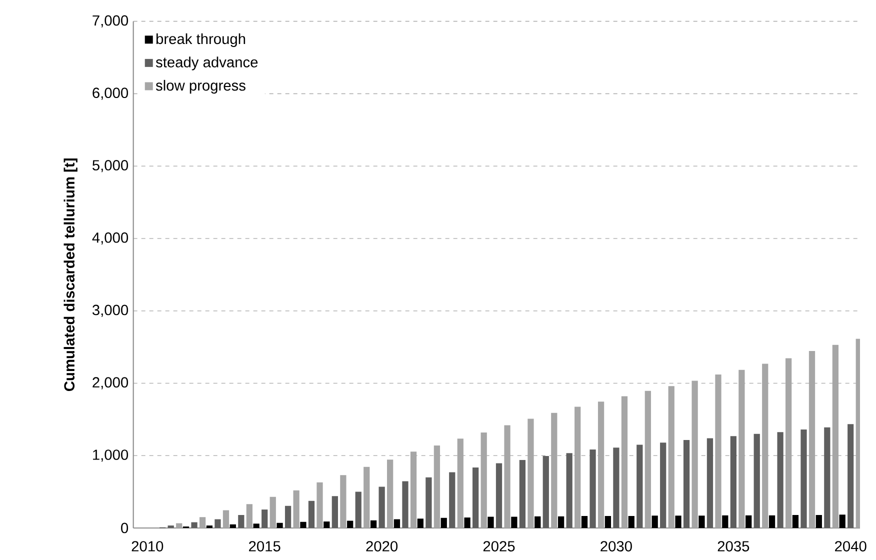  What do you see at coordinates (201, 87) in the screenshot?
I see `legend-label: slow progress` at bounding box center [201, 87].